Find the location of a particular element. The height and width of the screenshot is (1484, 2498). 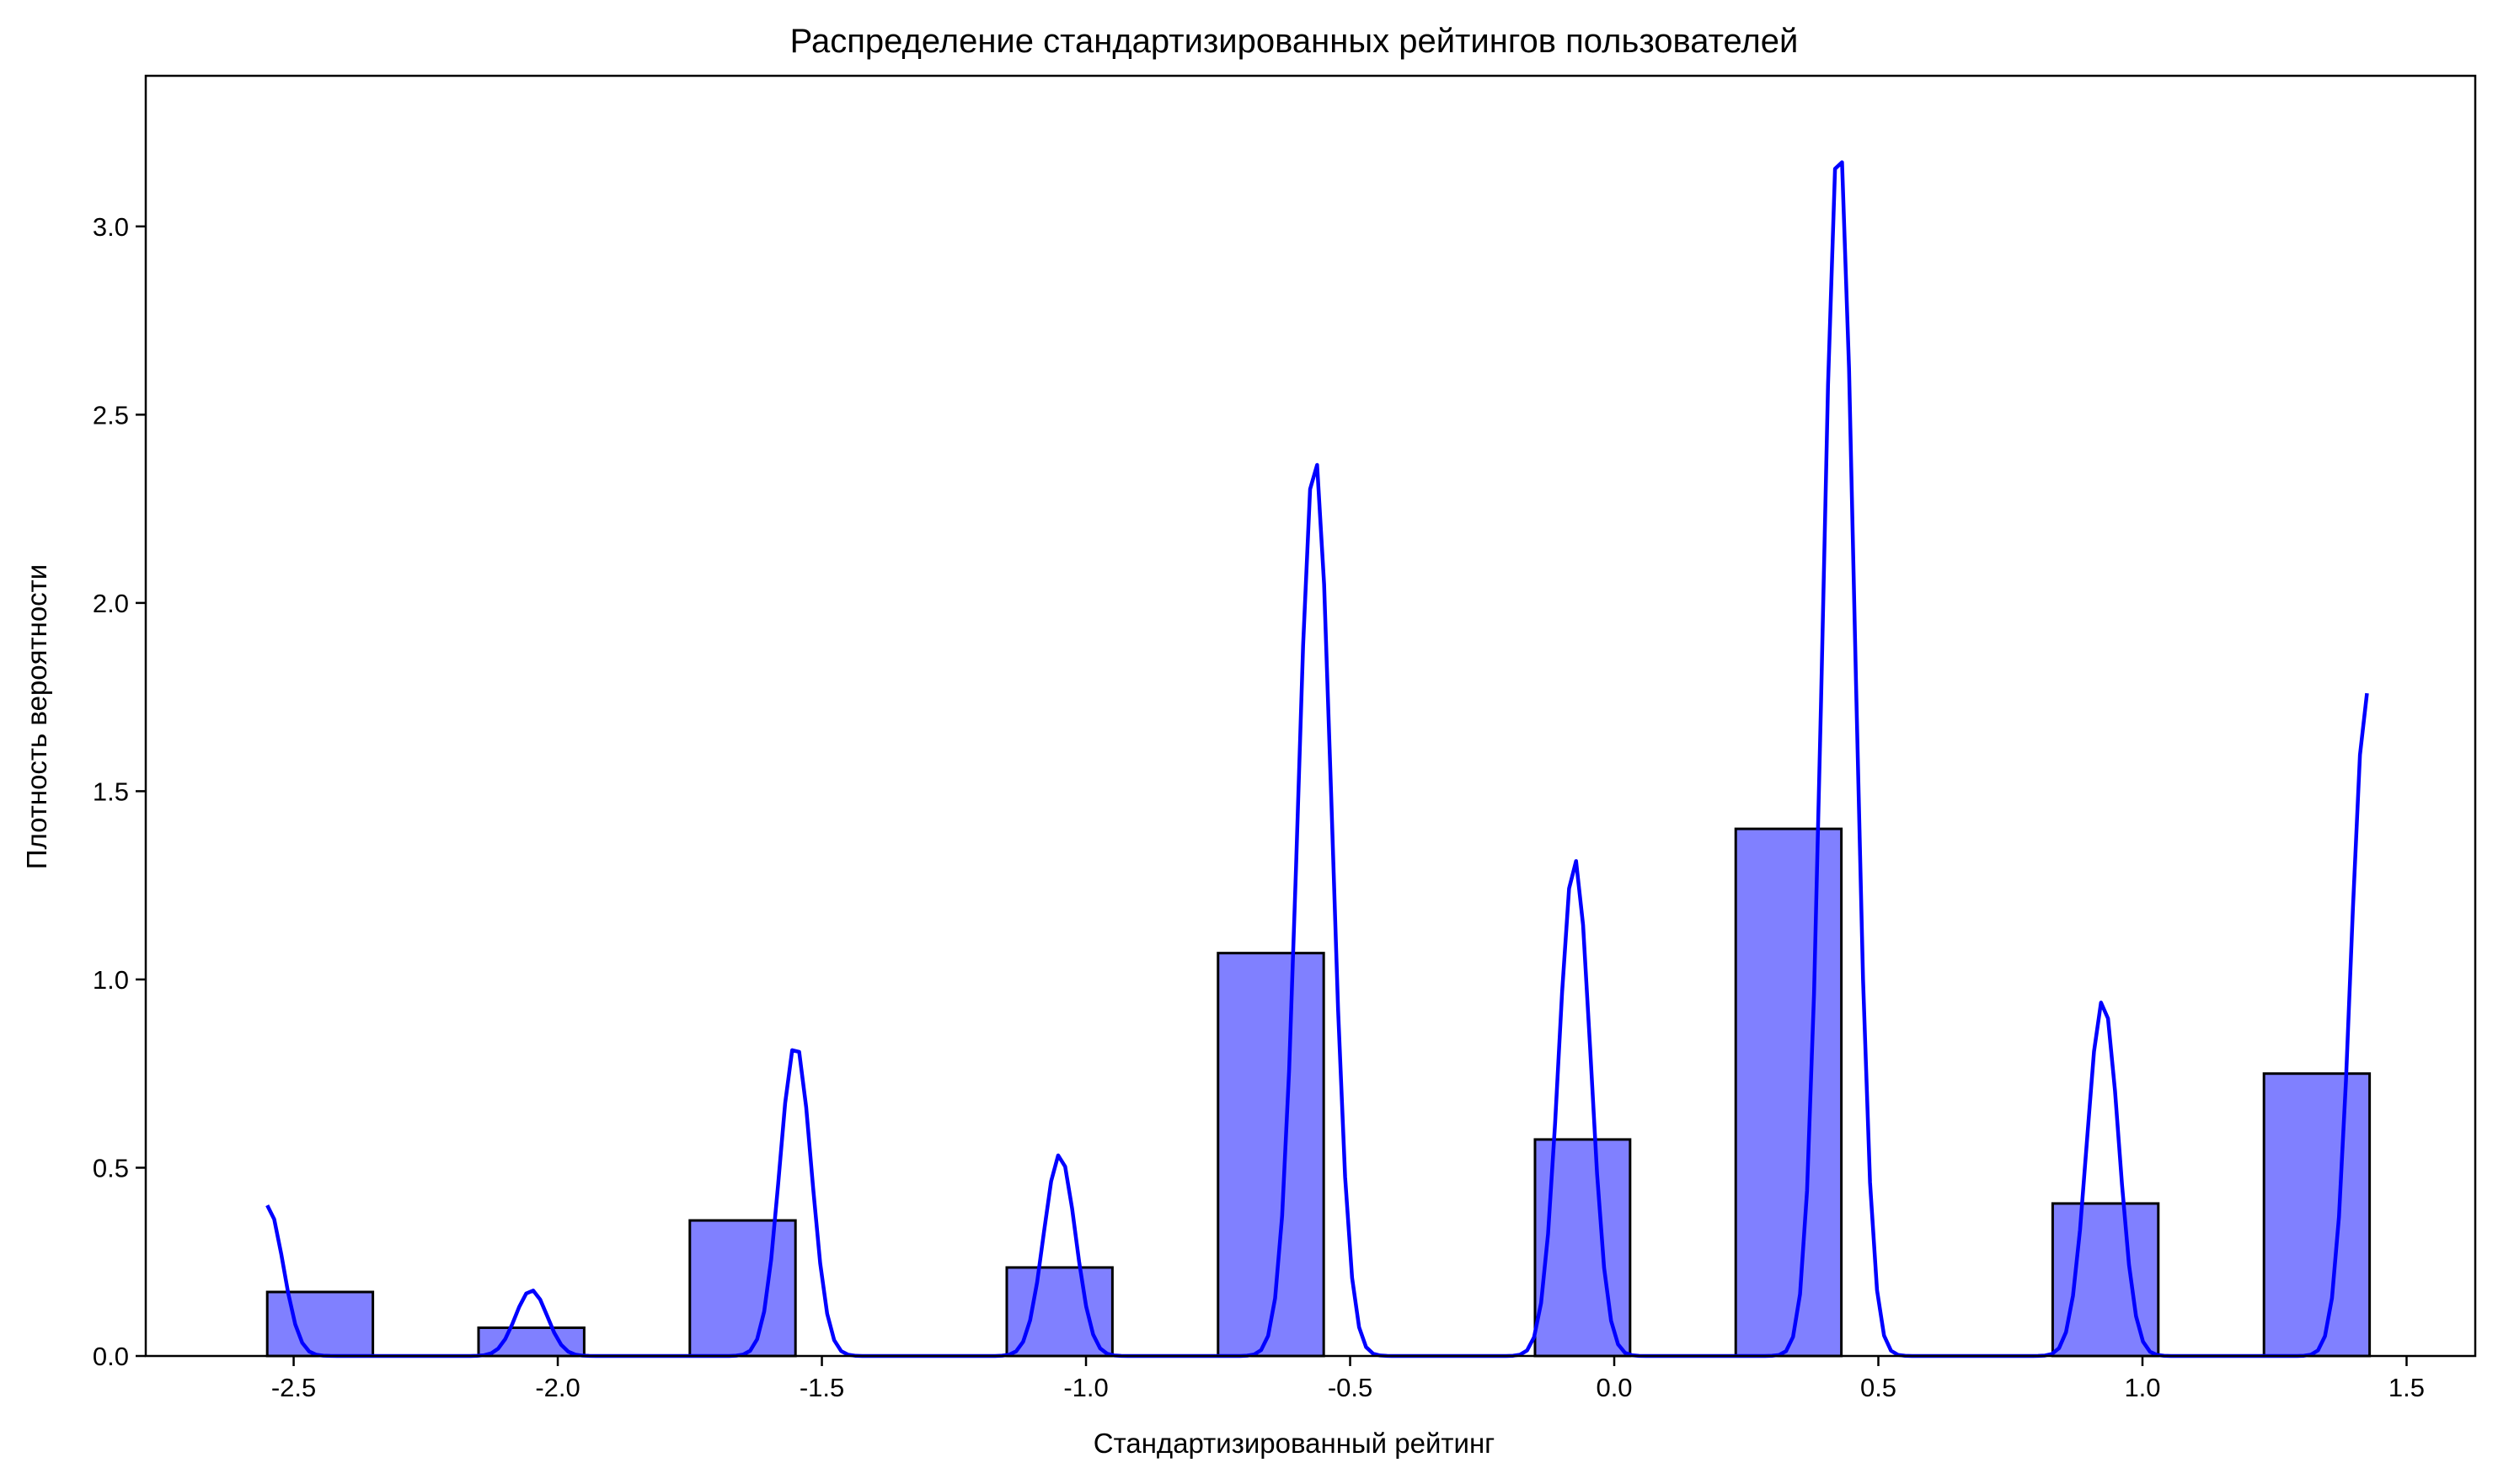

y-axis: 0.0 0.5 1.0 1.5 2.0 2.5 3.0 is located at coordinates (120, 792).